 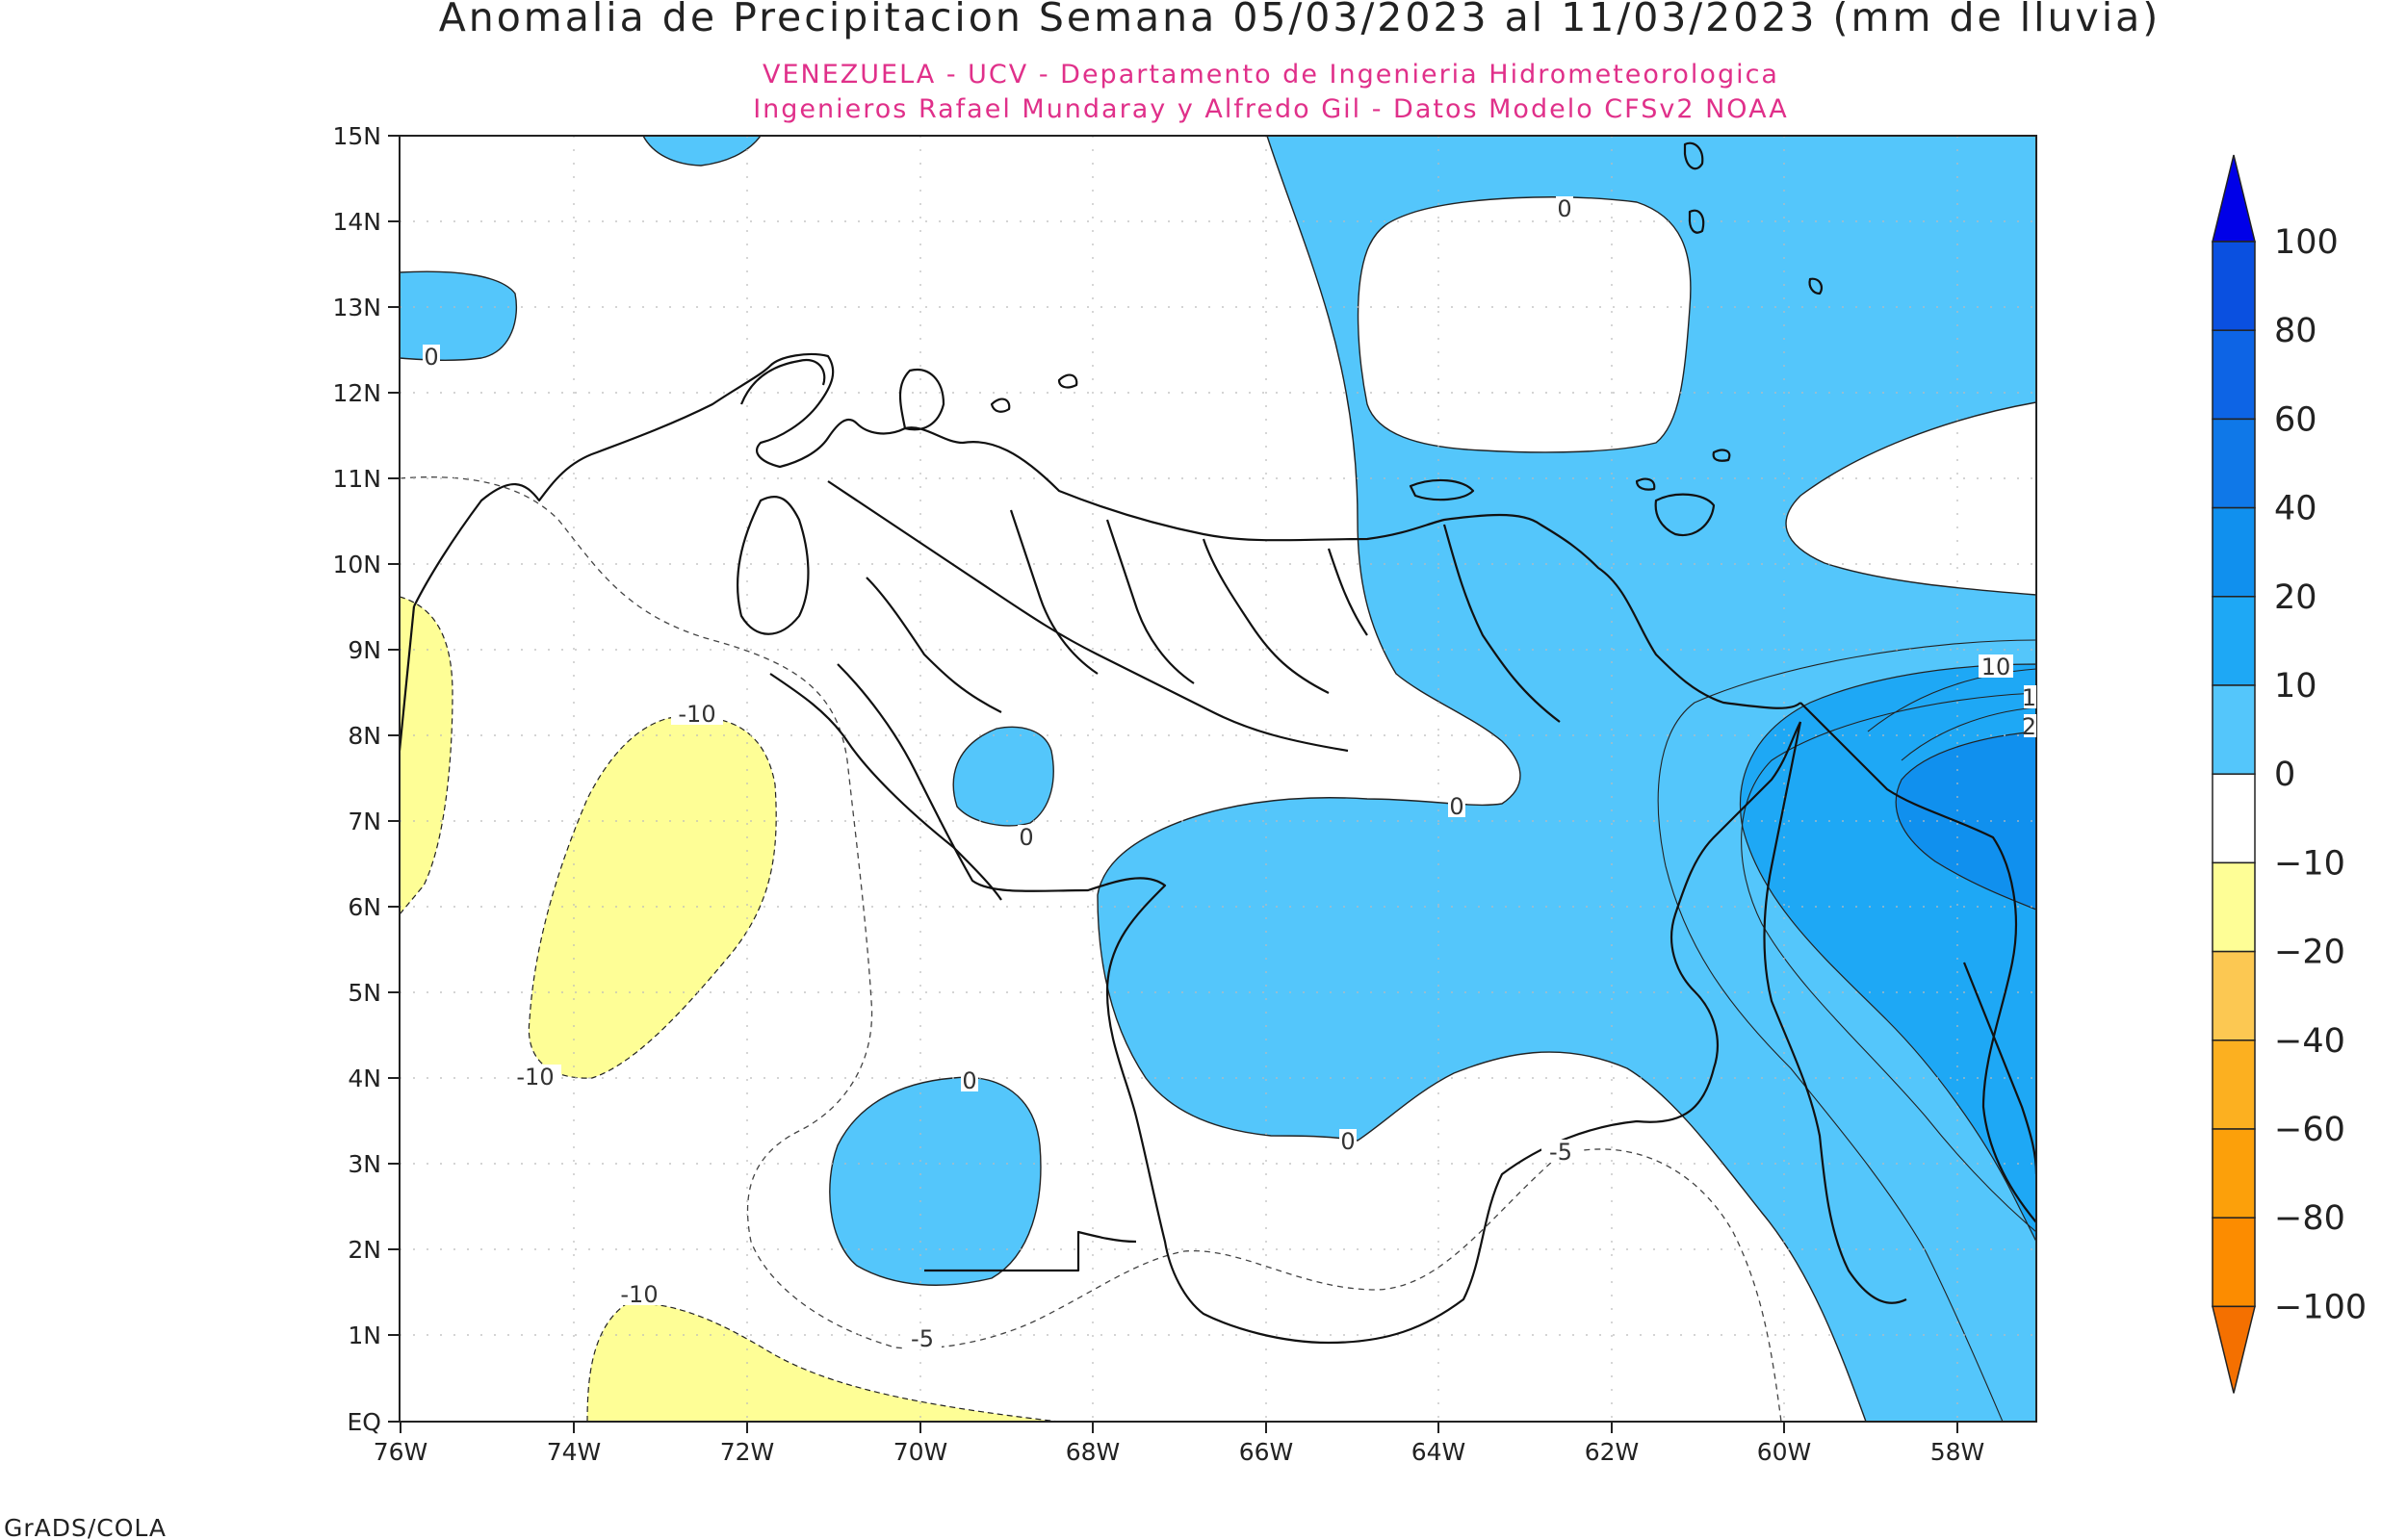 What do you see at coordinates (459, 316) in the screenshot?
I see `positive-anomaly-northwest` at bounding box center [459, 316].